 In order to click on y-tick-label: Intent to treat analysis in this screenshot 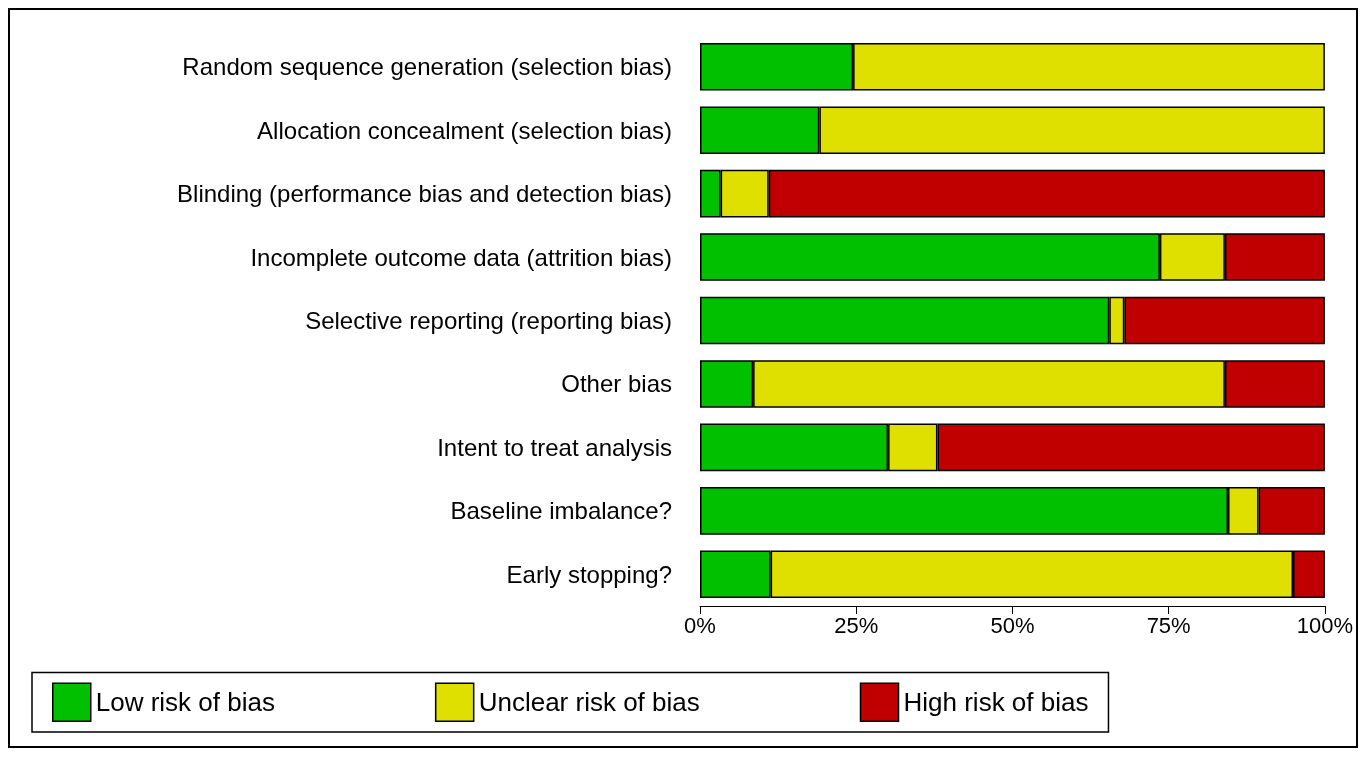, I will do `click(554, 447)`.